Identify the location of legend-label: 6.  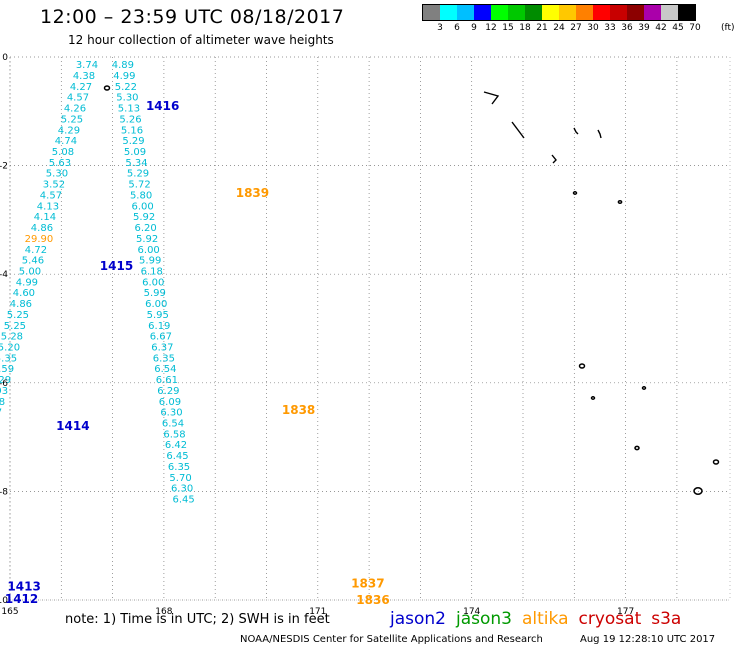
(457, 28).